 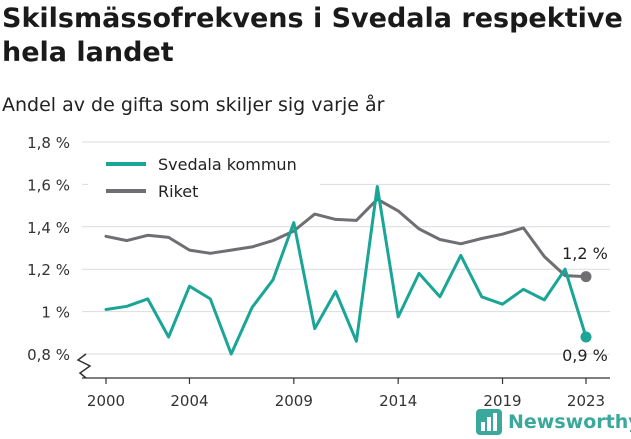 What do you see at coordinates (227, 164) in the screenshot?
I see `legend-label: Svedala kommun` at bounding box center [227, 164].